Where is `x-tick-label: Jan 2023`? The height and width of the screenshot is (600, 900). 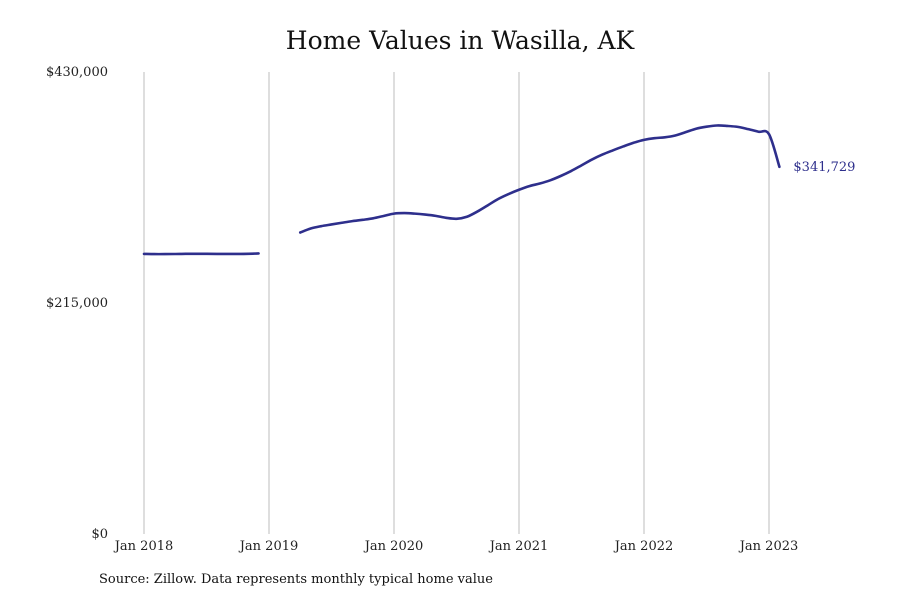 x-tick-label: Jan 2023 is located at coordinates (768, 546).